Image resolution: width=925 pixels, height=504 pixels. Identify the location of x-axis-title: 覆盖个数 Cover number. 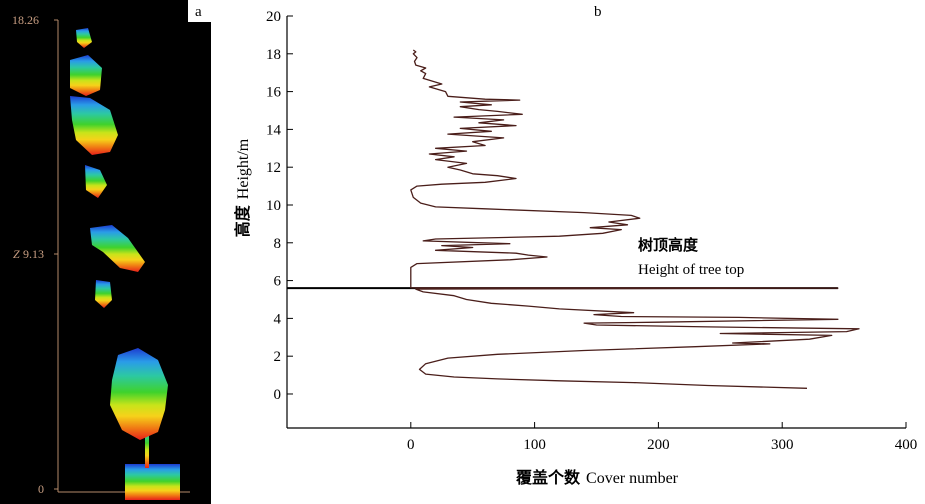
(597, 477).